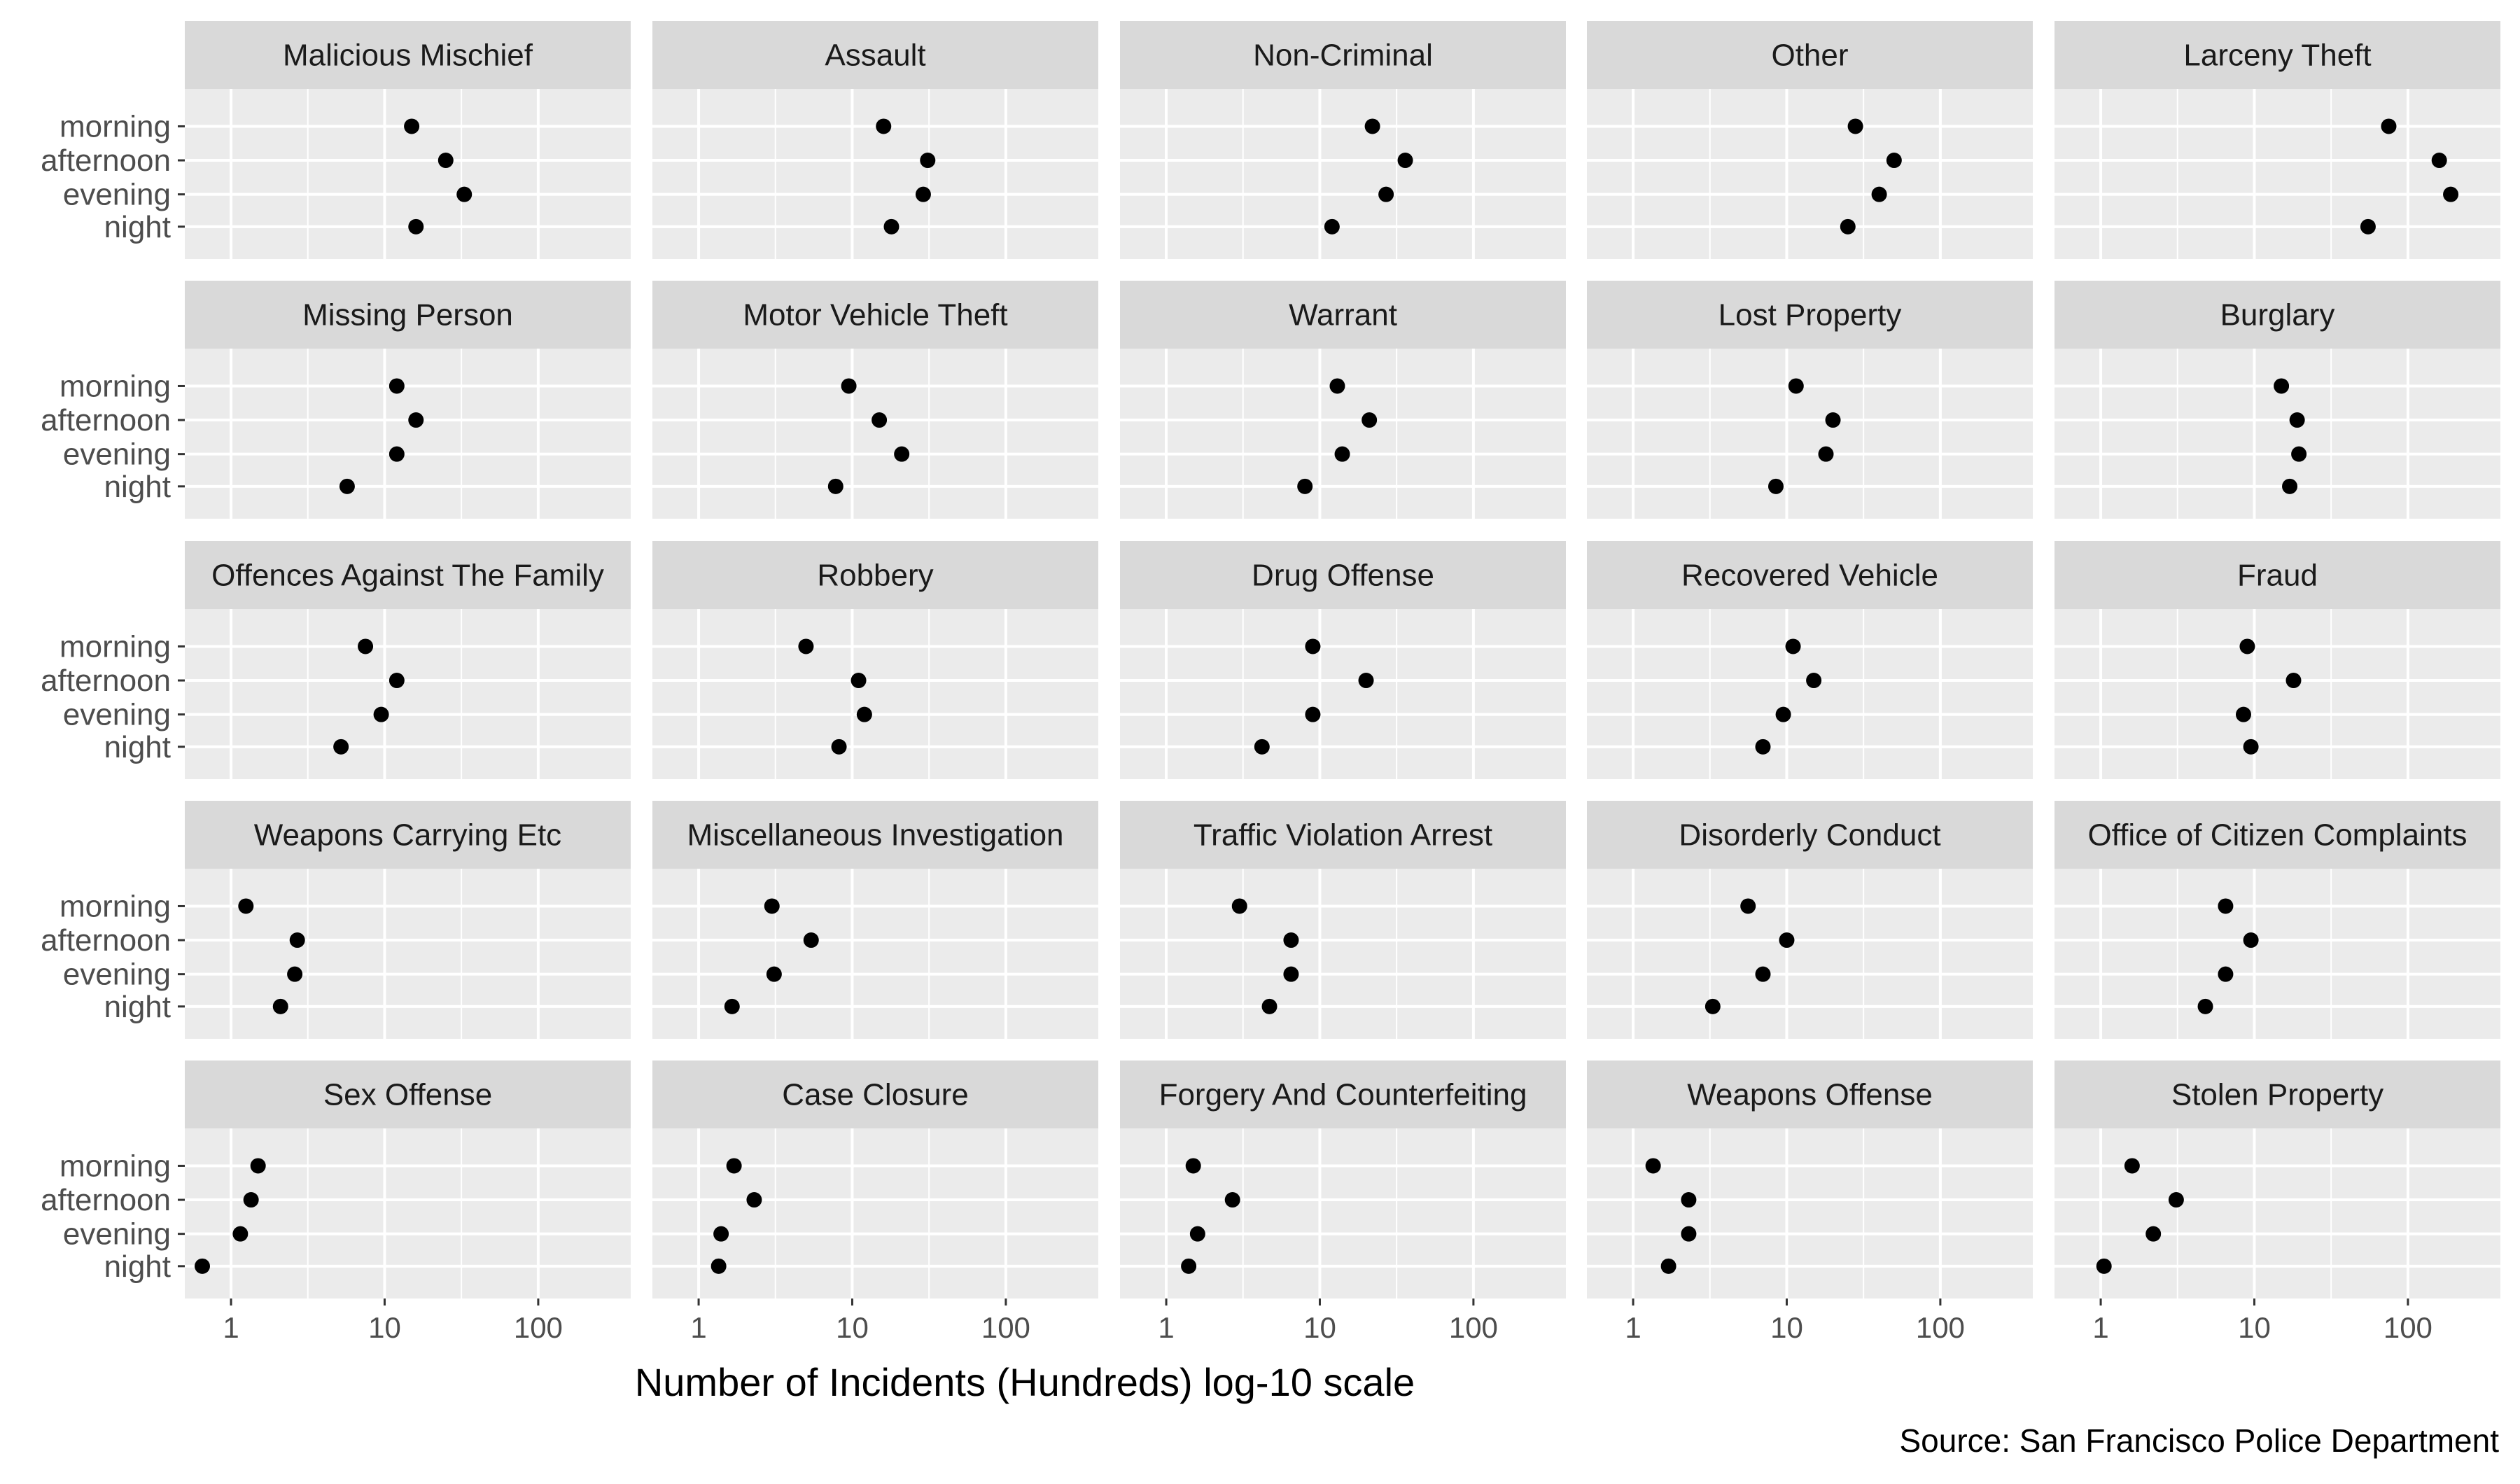 The height and width of the screenshot is (1484, 2520). I want to click on facet-title: Robbery, so click(875, 576).